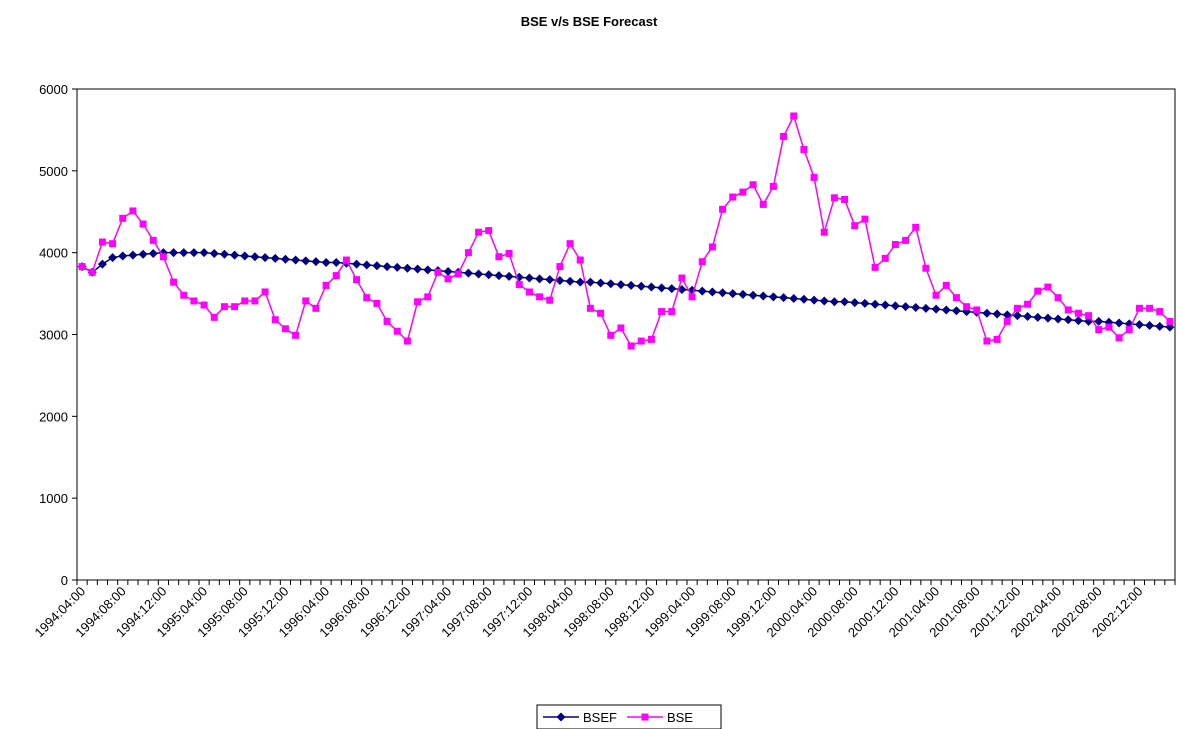  What do you see at coordinates (64, 580) in the screenshot?
I see `y-tick-label: 0` at bounding box center [64, 580].